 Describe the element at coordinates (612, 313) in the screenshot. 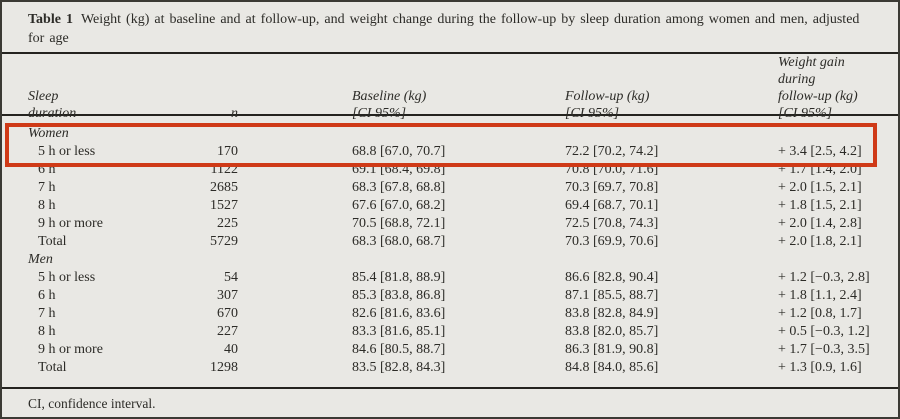

I see `followup-cell: 83.8 [82.8, 84.9]` at that location.